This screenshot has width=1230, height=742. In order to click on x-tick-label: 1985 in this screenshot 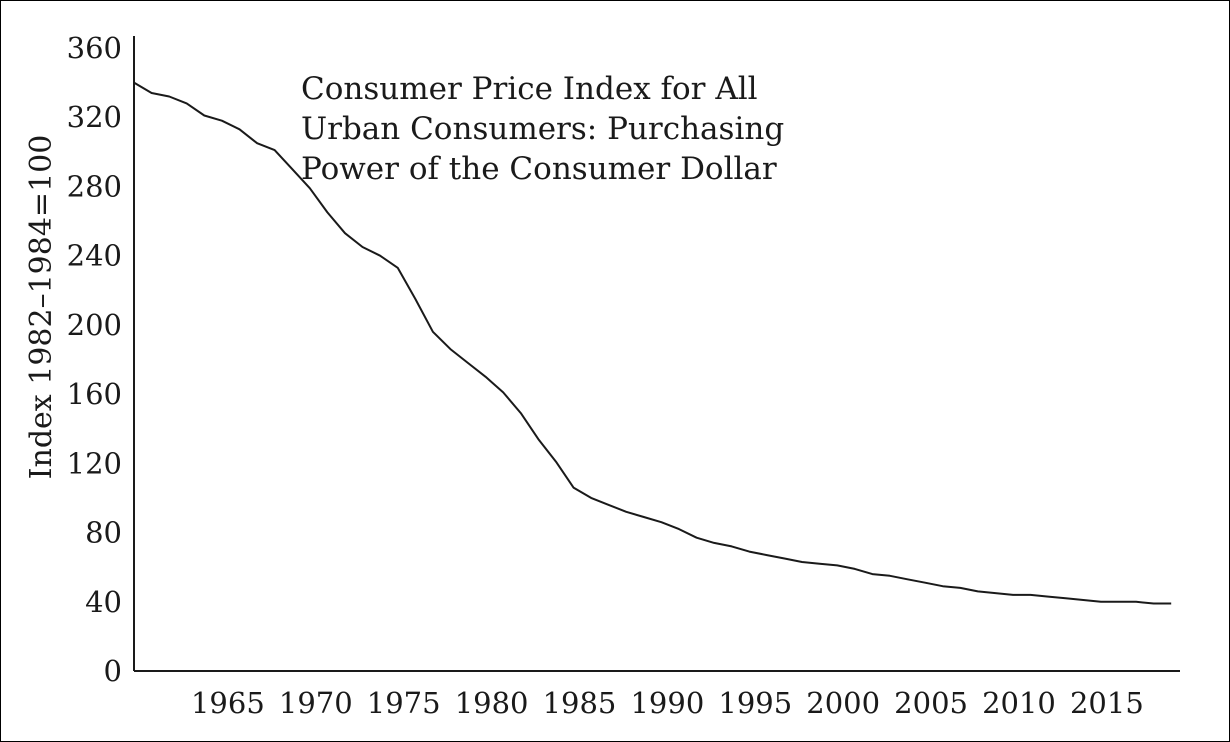, I will do `click(580, 703)`.